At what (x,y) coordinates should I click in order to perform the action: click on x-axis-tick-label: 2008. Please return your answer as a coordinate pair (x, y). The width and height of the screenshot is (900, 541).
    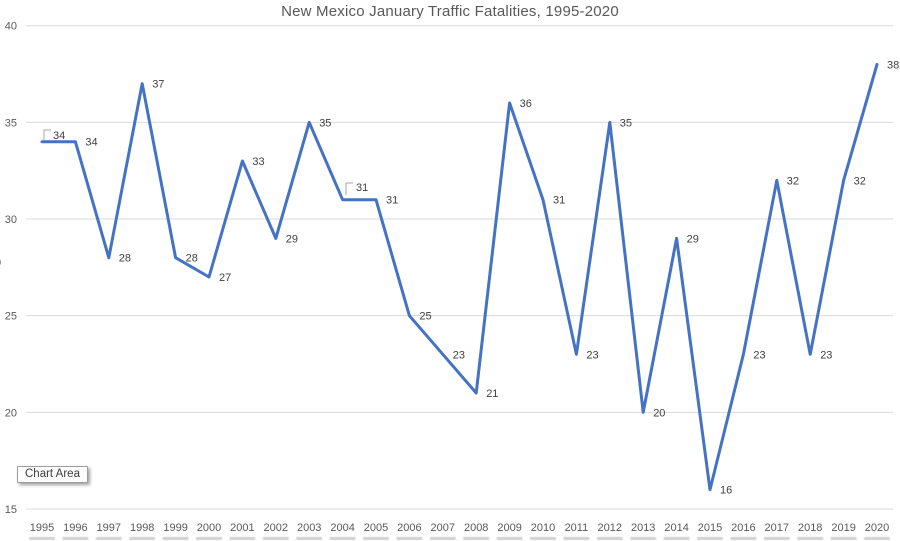
    Looking at the image, I should click on (476, 528).